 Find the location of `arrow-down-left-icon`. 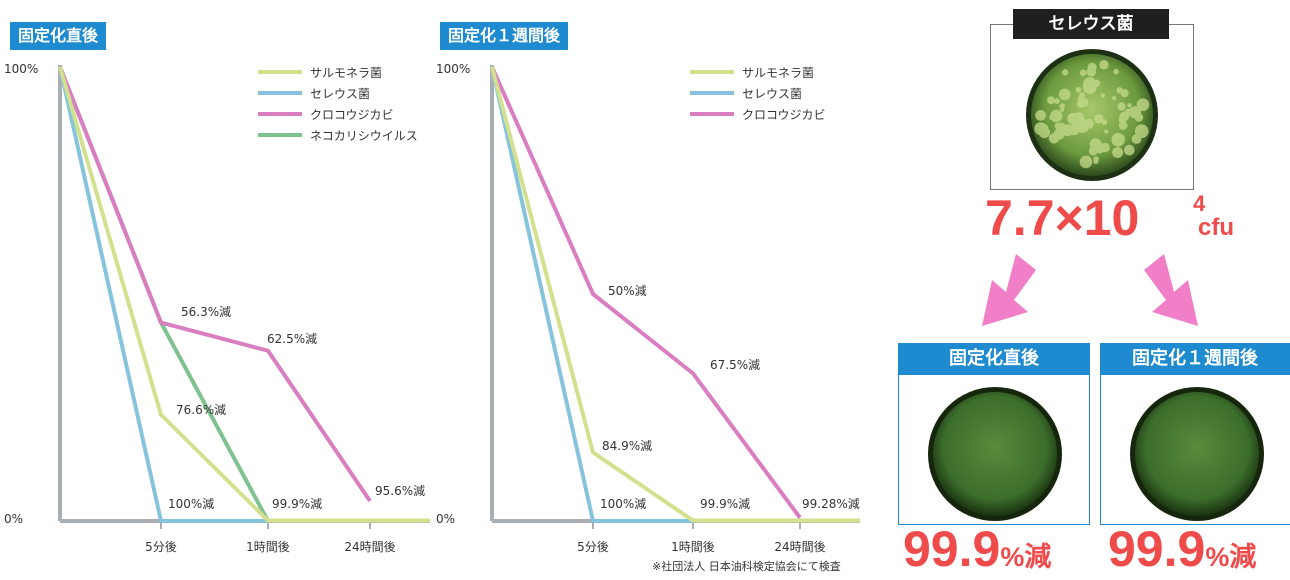

arrow-down-left-icon is located at coordinates (1009, 290).